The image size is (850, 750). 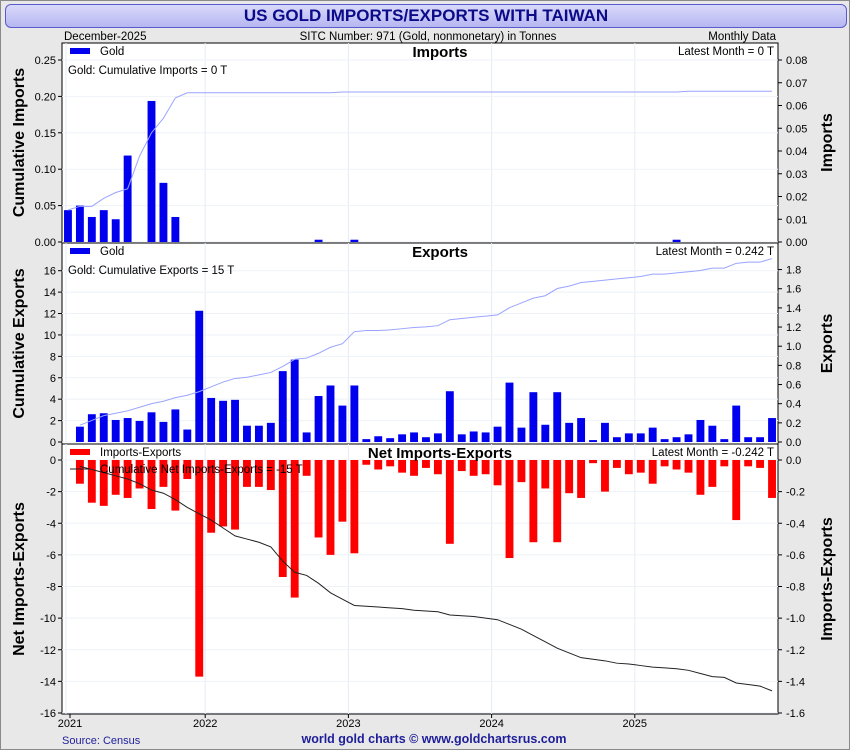 What do you see at coordinates (53, 422) in the screenshot?
I see `tick-label-left: 2` at bounding box center [53, 422].